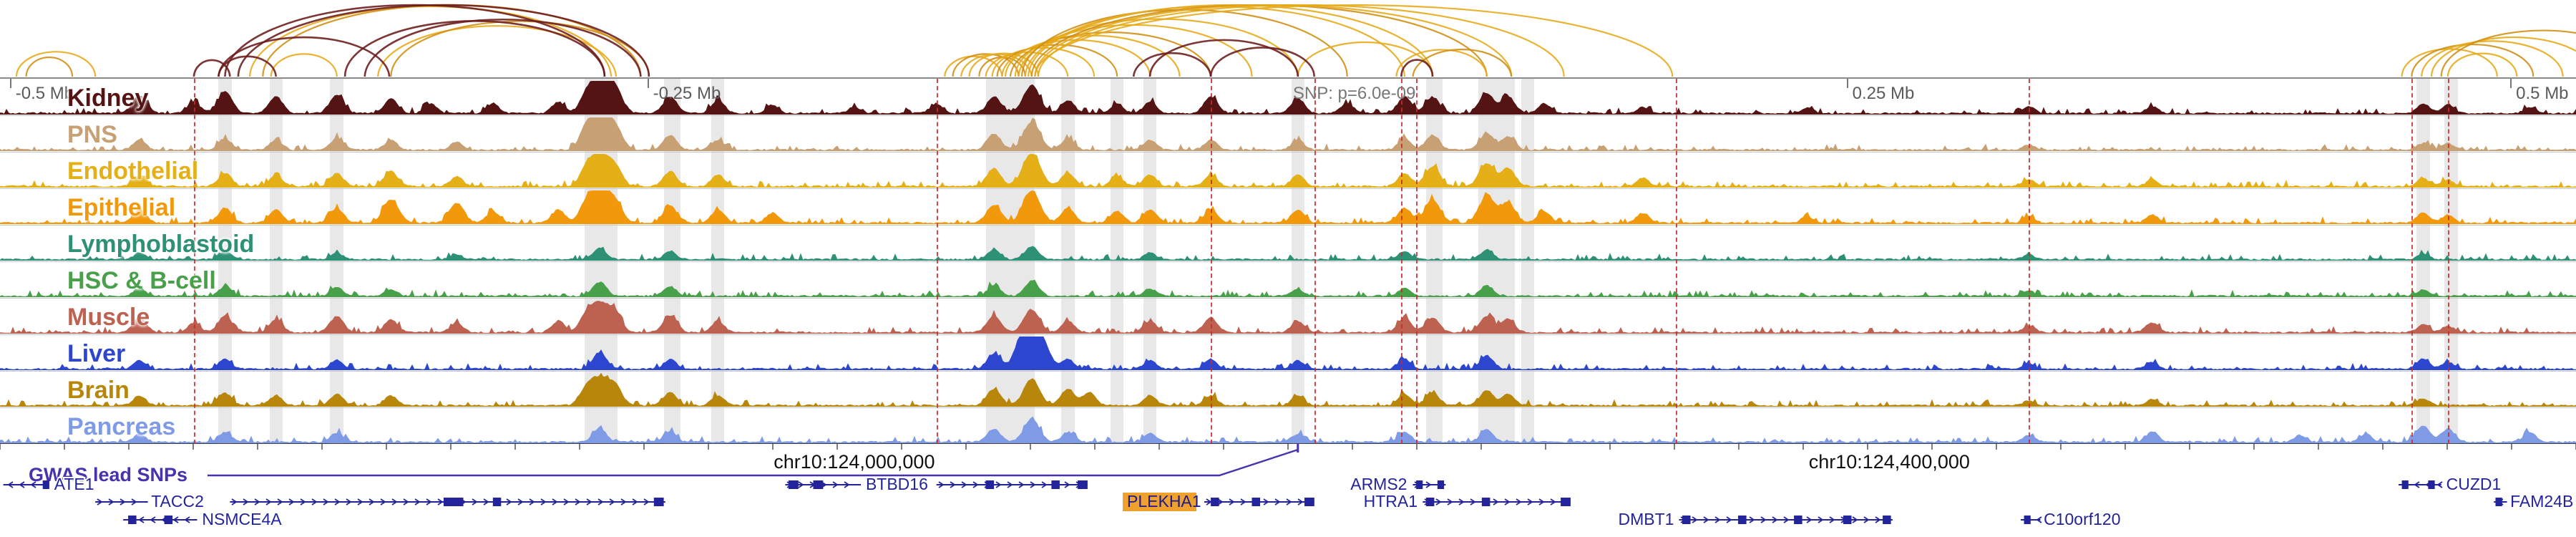 The image size is (2576, 537). Describe the element at coordinates (108, 317) in the screenshot. I see `track-label-muscle: Muscle` at that location.